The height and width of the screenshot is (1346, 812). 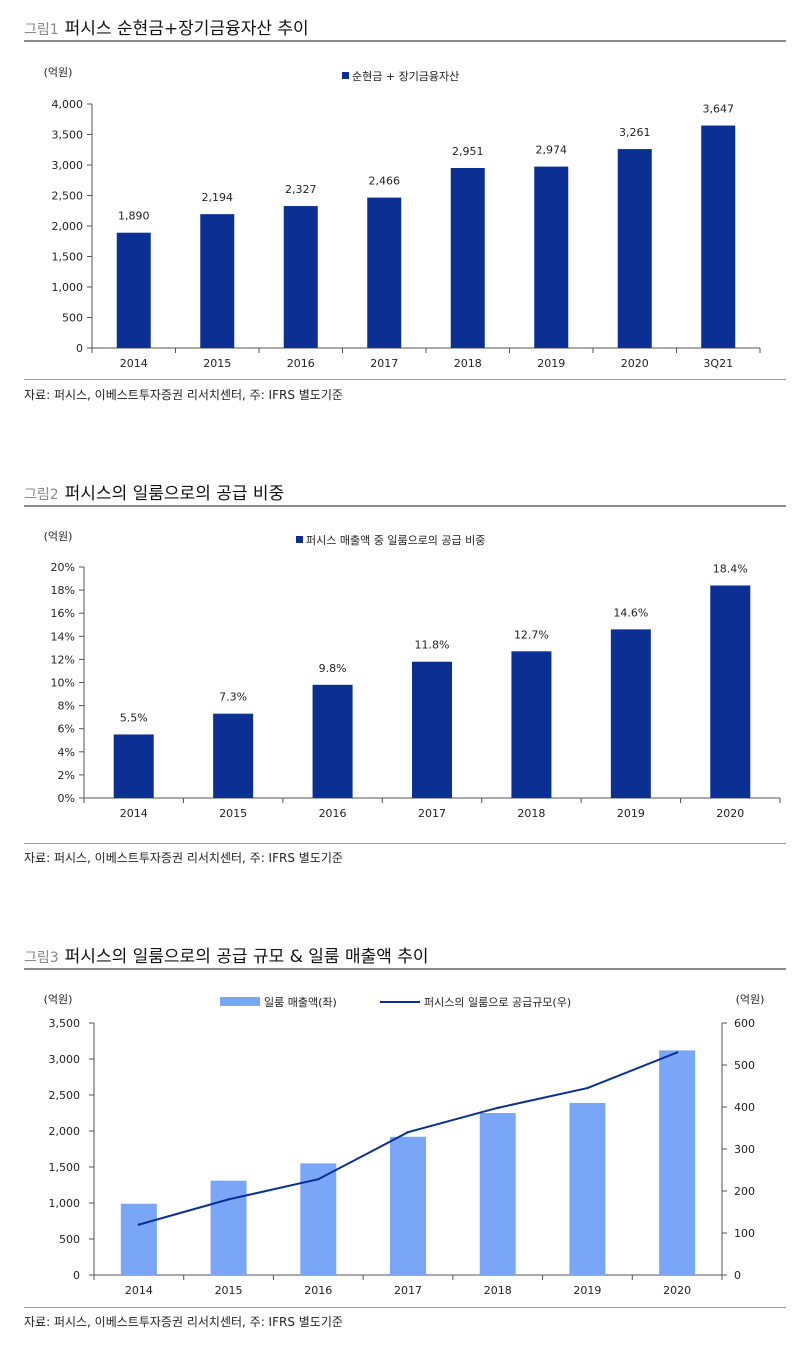 I want to click on y-tick-label: 500, so click(x=72, y=318).